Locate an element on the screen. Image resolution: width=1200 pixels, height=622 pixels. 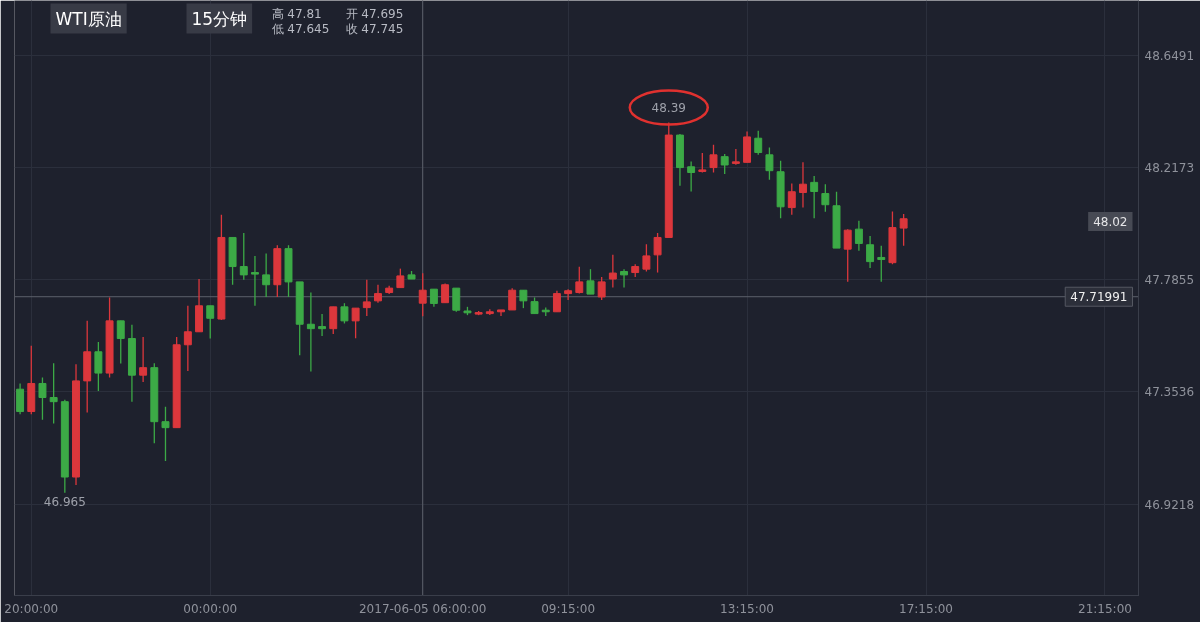
ref-line-label: 47.71991 is located at coordinates (1099, 297).